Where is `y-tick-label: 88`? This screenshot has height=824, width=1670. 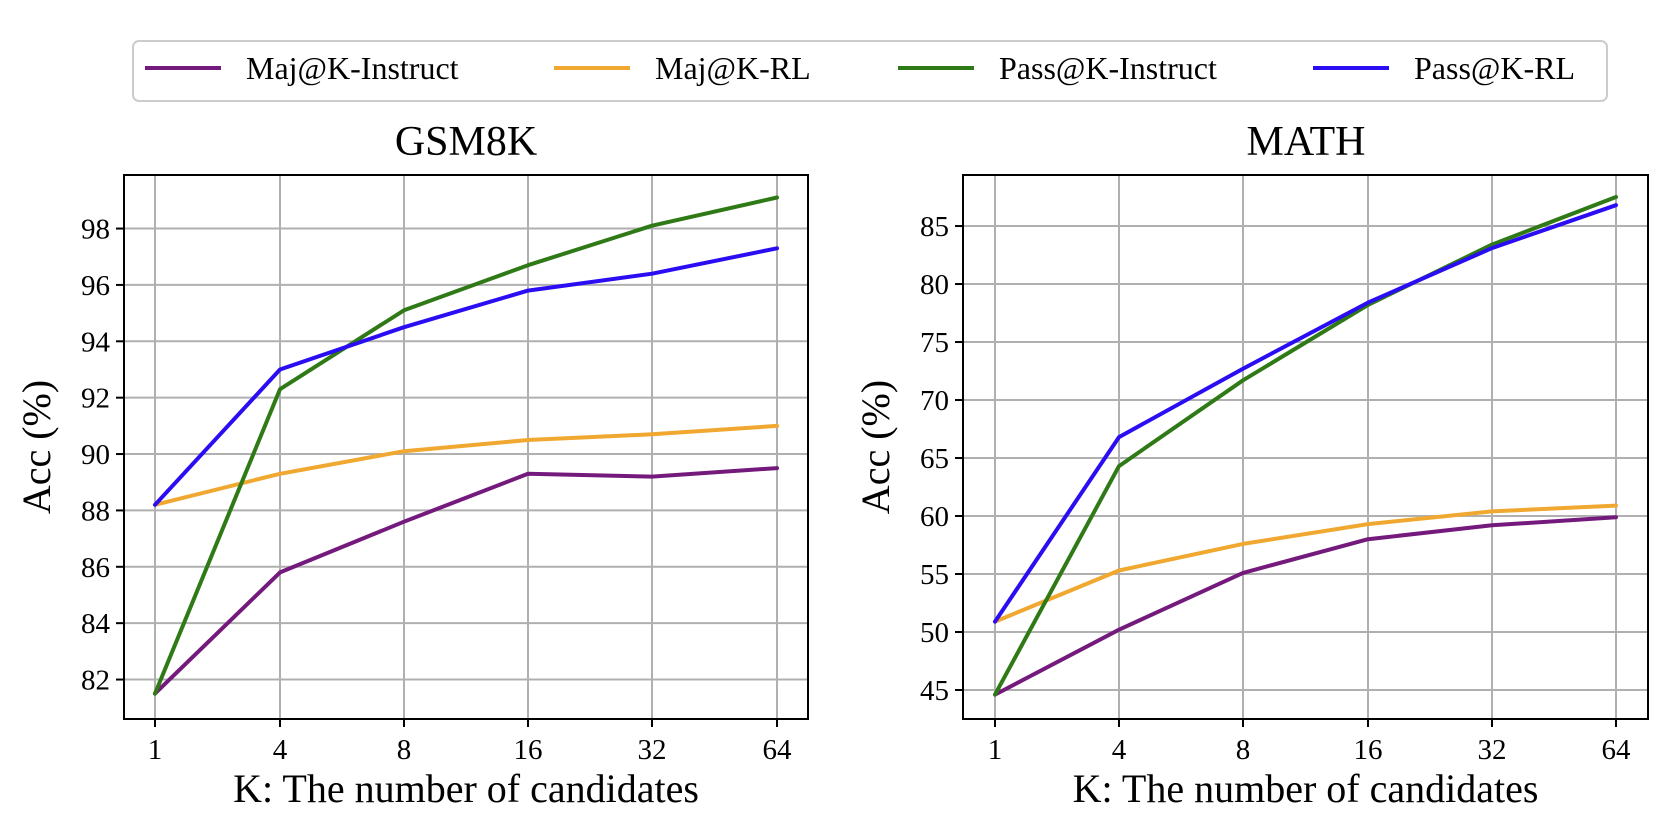 y-tick-label: 88 is located at coordinates (95, 511).